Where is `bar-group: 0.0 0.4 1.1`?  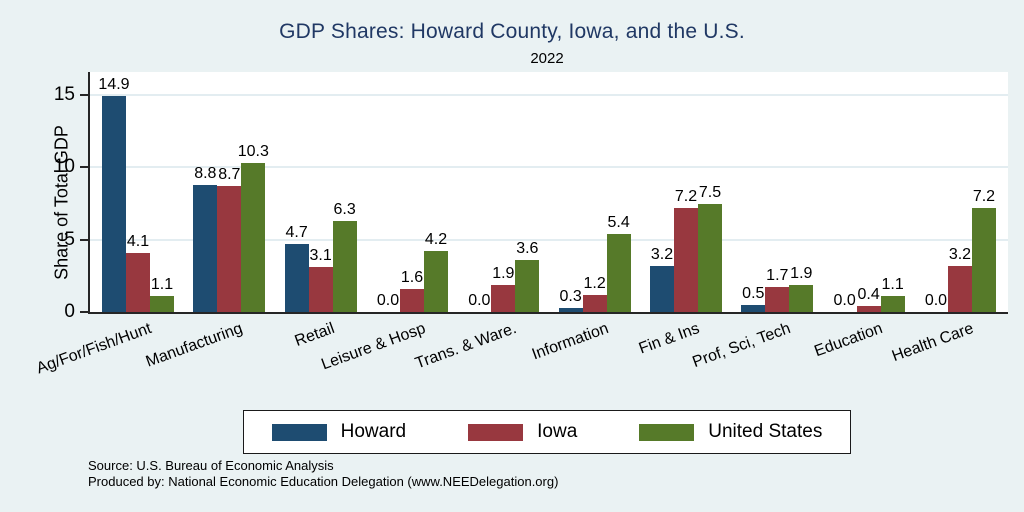 bar-group: 0.0 0.4 1.1 is located at coordinates (869, 192).